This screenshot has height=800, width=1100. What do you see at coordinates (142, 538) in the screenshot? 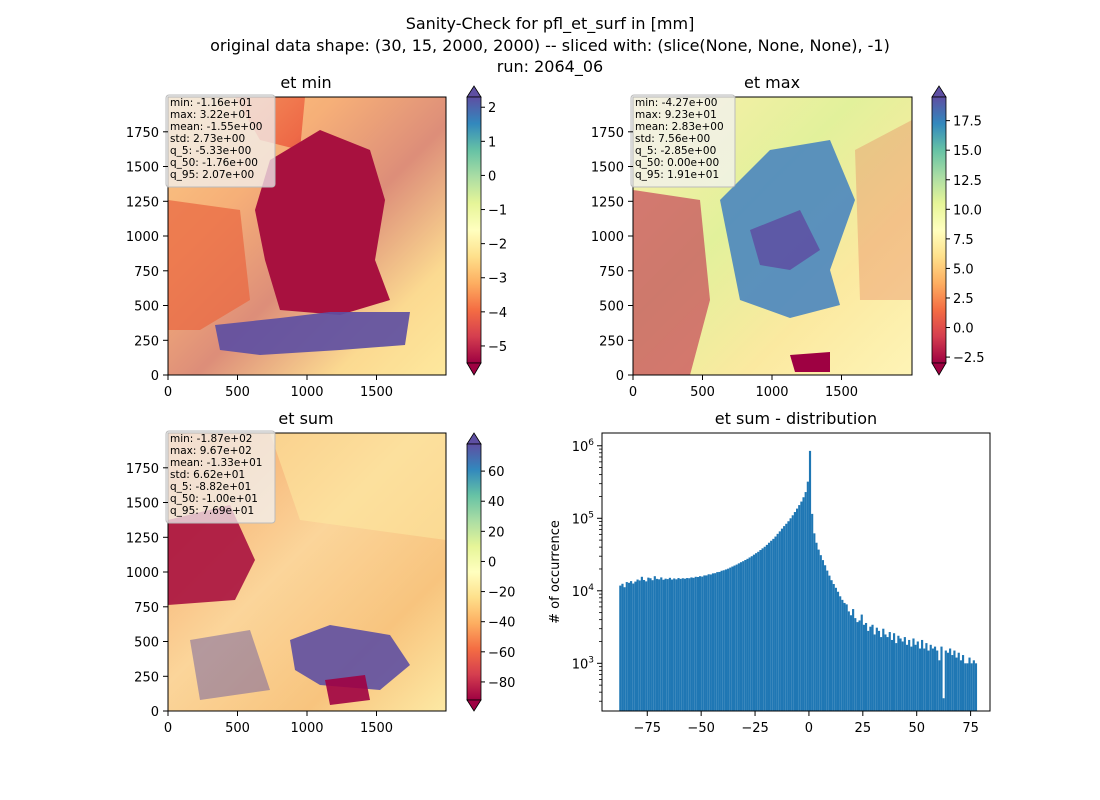
I see `y-tick-label: 1250` at bounding box center [142, 538].